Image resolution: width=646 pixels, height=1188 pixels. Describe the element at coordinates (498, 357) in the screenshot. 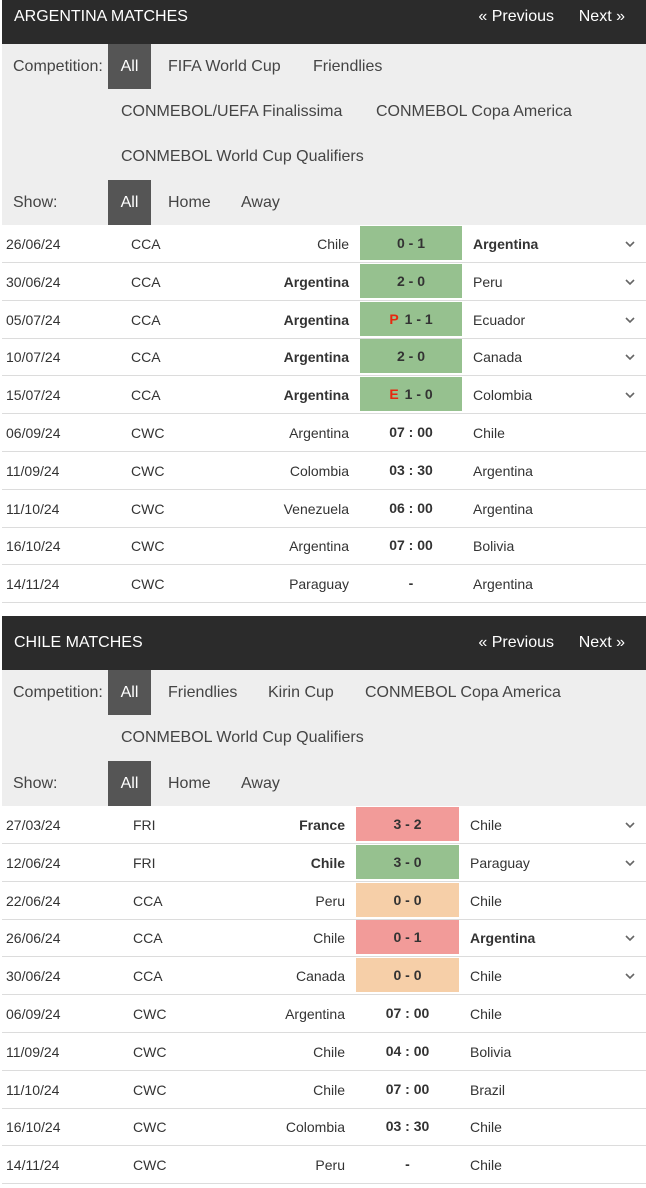

I see `away-team: Canada` at that location.